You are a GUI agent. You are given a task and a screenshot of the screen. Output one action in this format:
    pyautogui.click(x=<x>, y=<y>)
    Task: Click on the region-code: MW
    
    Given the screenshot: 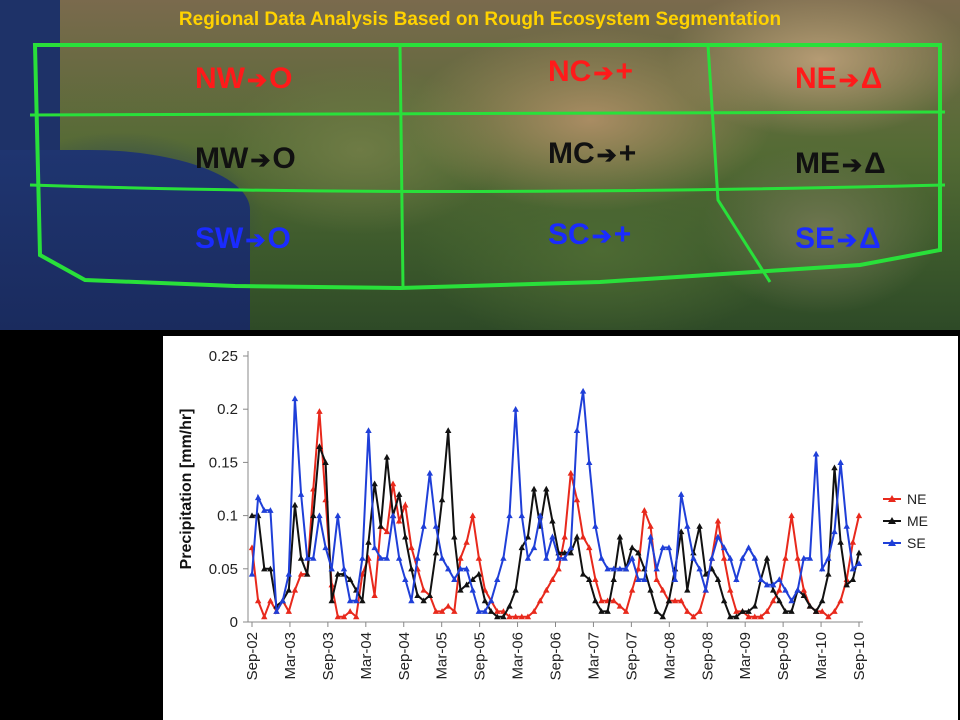 What is the action you would take?
    pyautogui.click(x=222, y=158)
    